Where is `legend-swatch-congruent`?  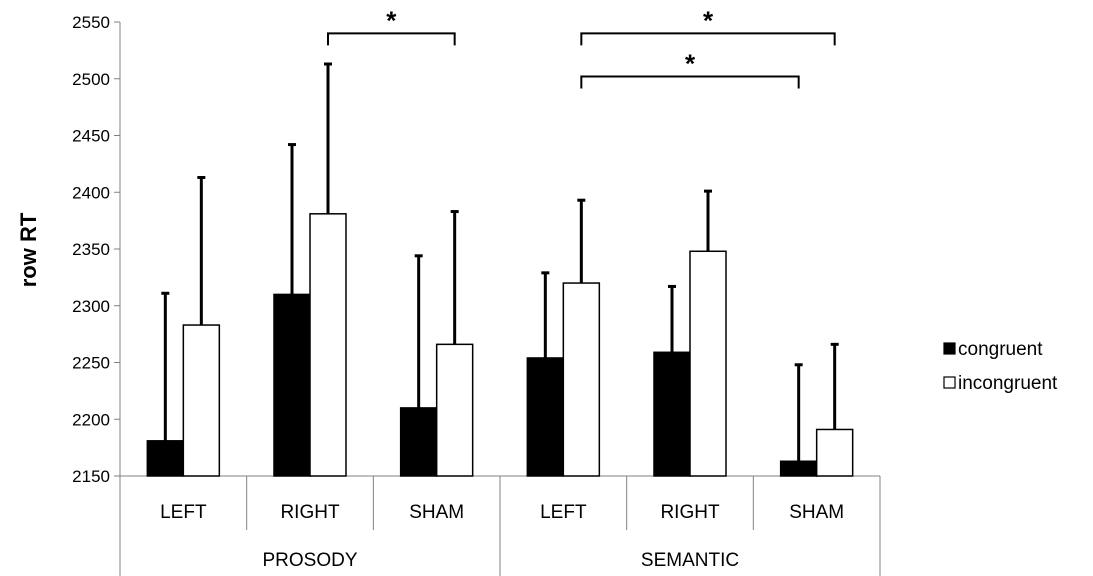
legend-swatch-congruent is located at coordinates (949, 348).